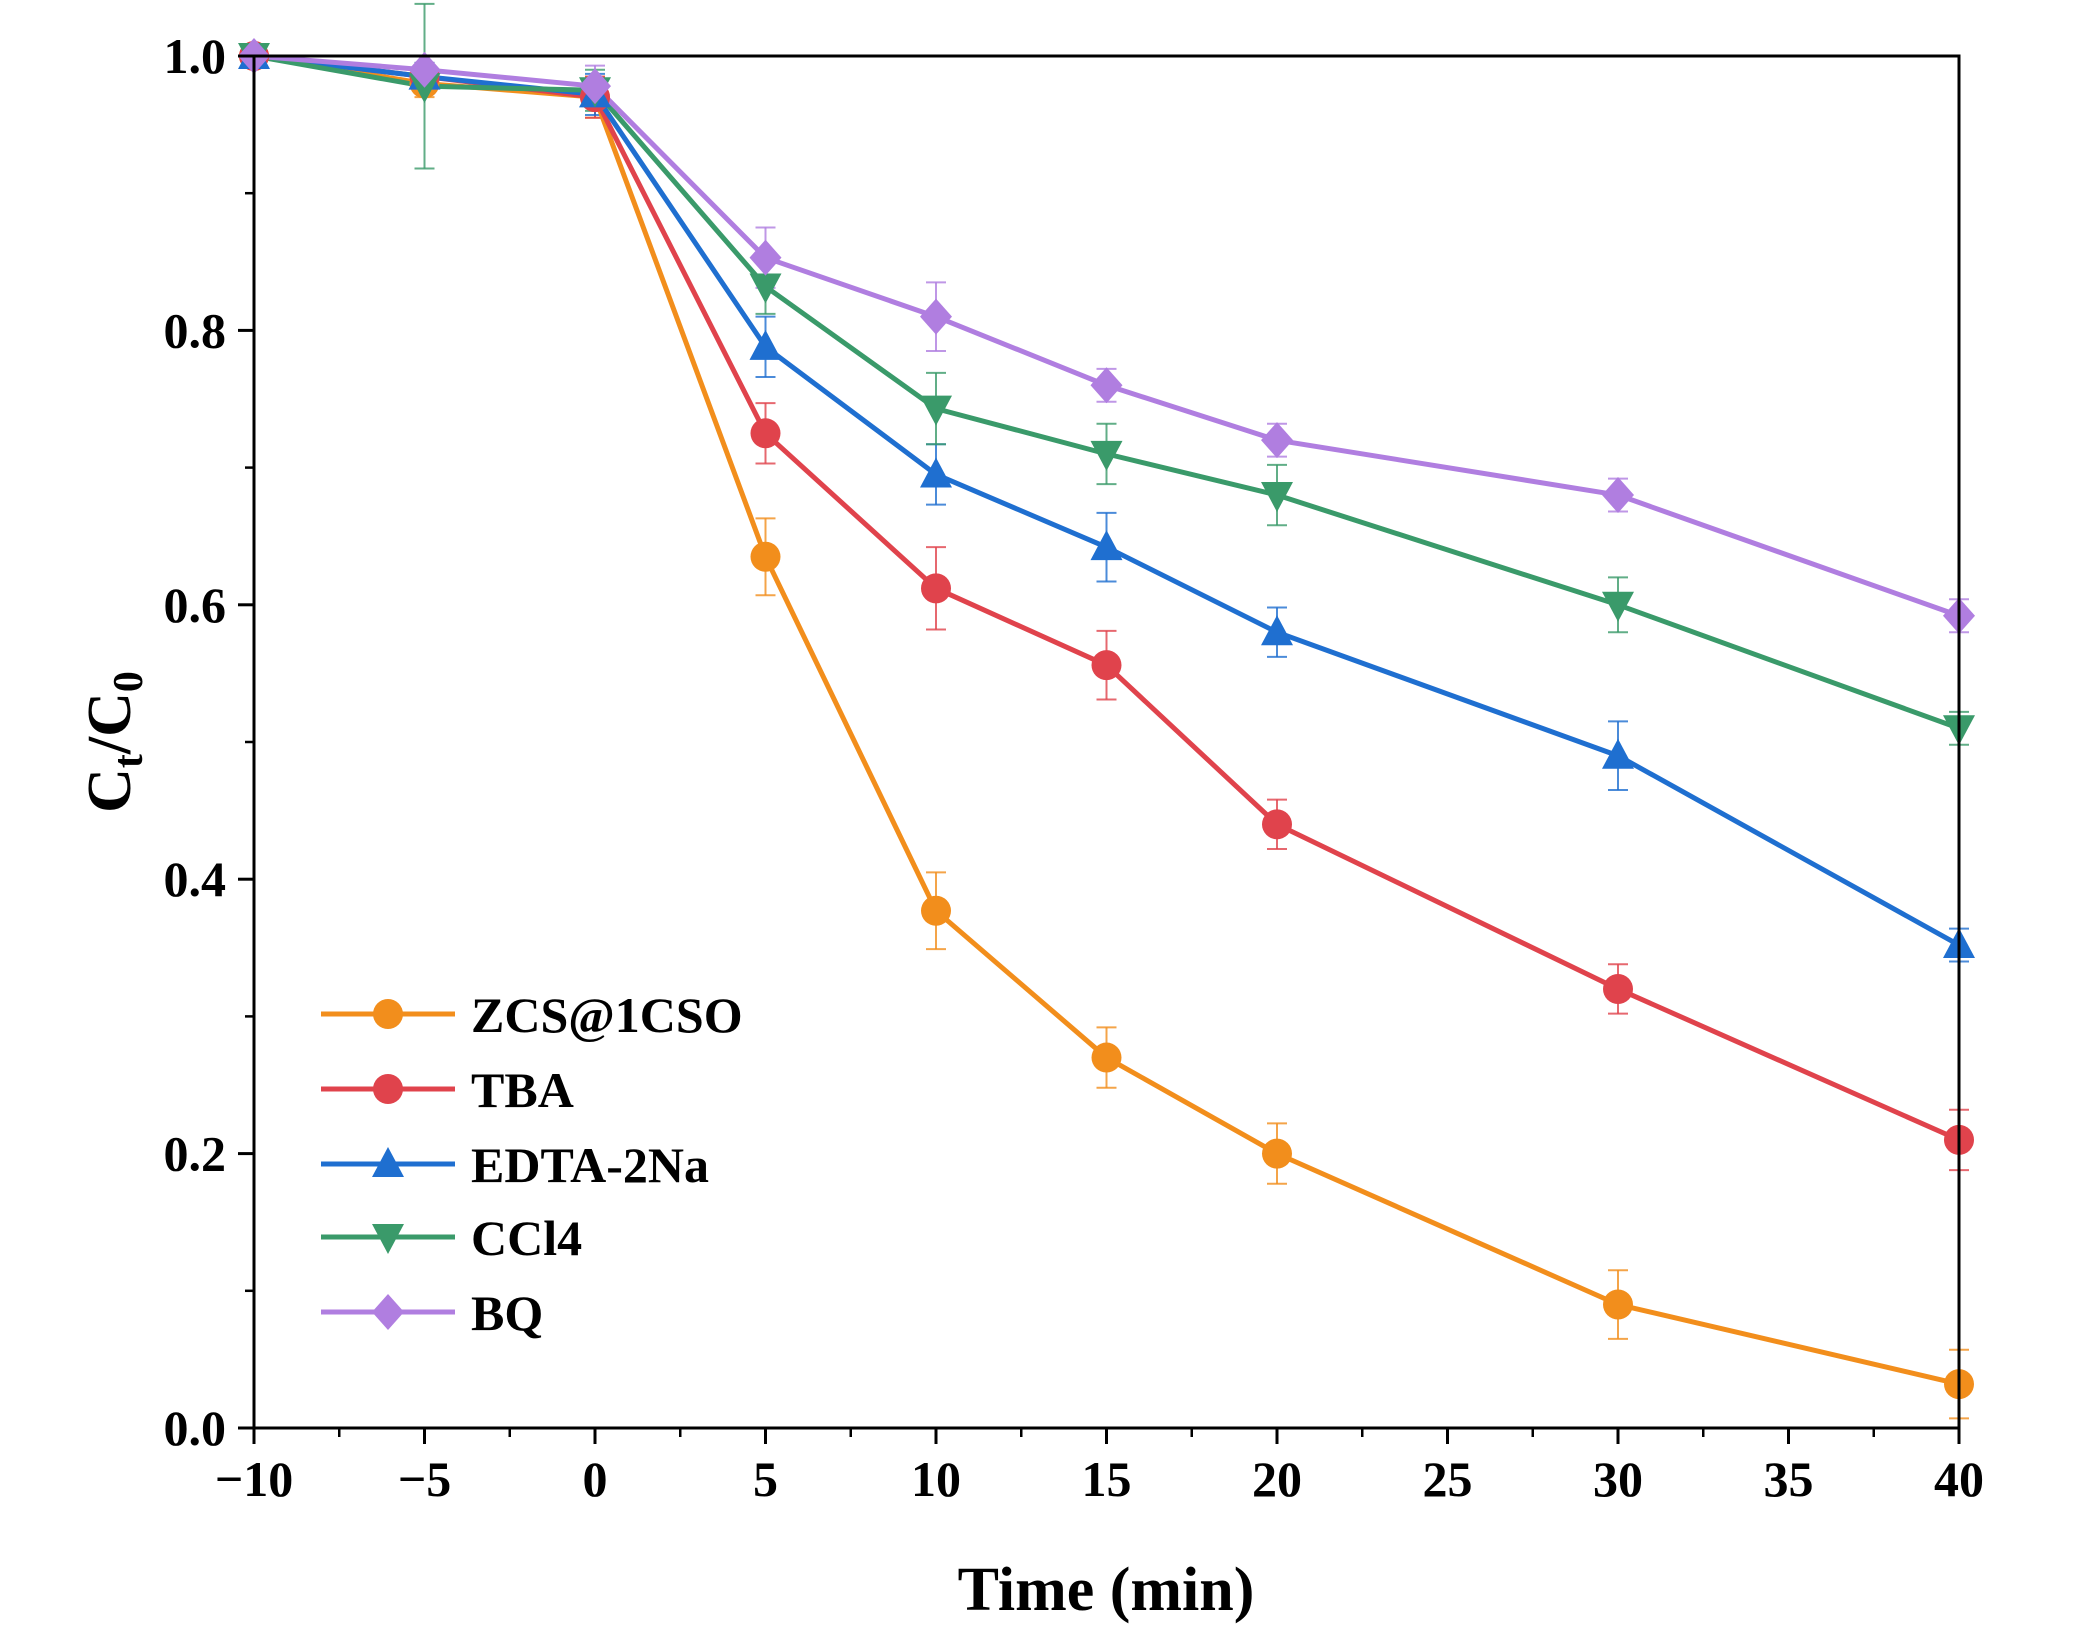  What do you see at coordinates (195, 879) in the screenshot?
I see `y-tick-label: 0.4` at bounding box center [195, 879].